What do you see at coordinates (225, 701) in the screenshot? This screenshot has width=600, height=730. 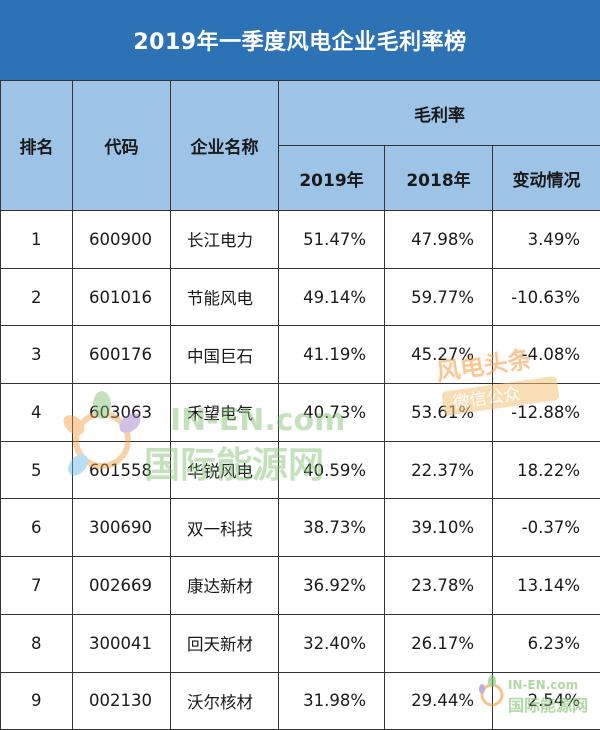 I see `company-name-cell: 沃尔核材` at bounding box center [225, 701].